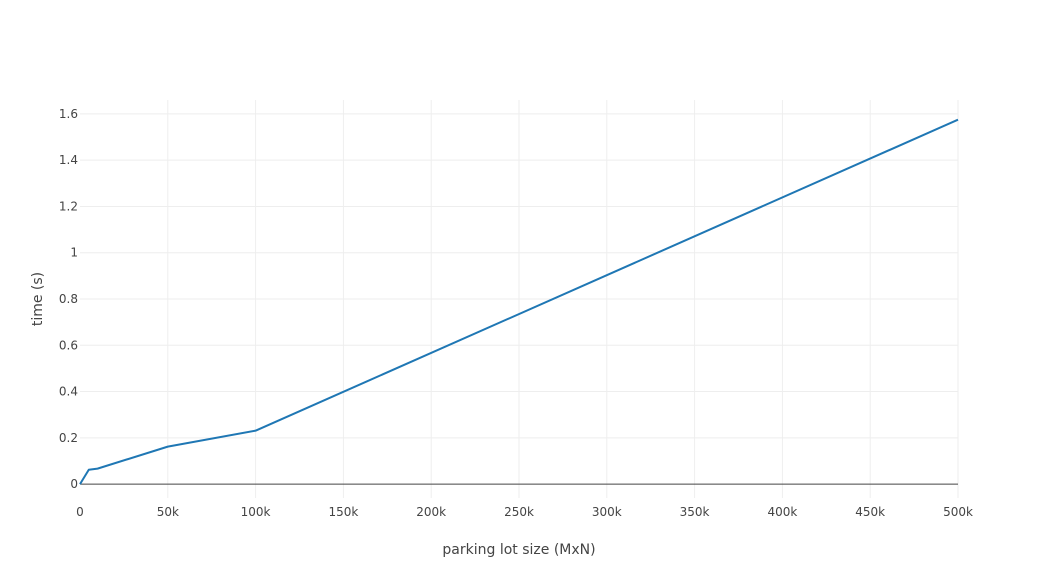  Describe the element at coordinates (68, 114) in the screenshot. I see `y-tick-label: 1.6` at that location.